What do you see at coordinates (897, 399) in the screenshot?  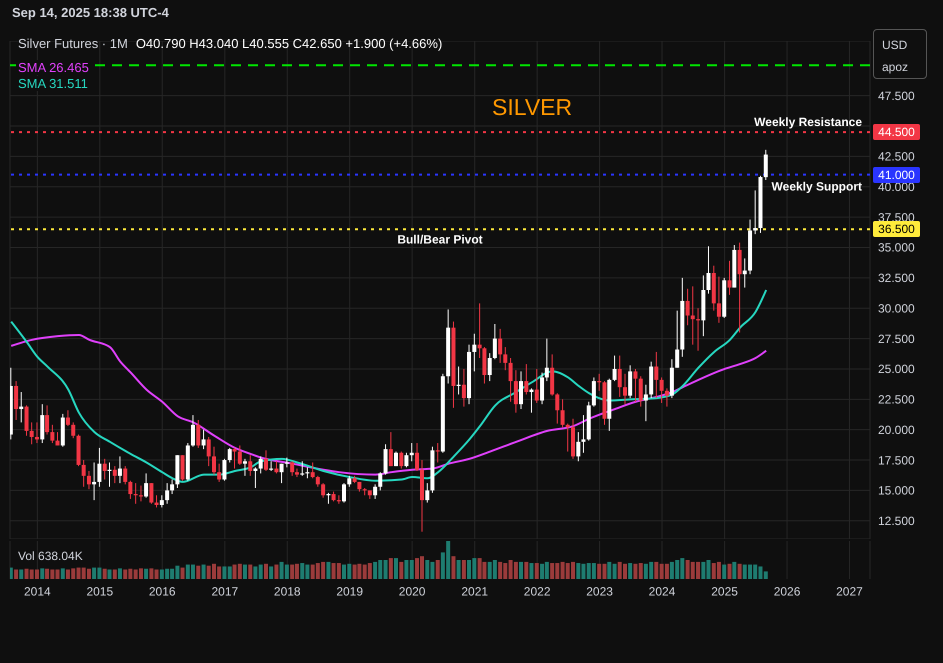 I see `y-tick-label: 22.500` at bounding box center [897, 399].